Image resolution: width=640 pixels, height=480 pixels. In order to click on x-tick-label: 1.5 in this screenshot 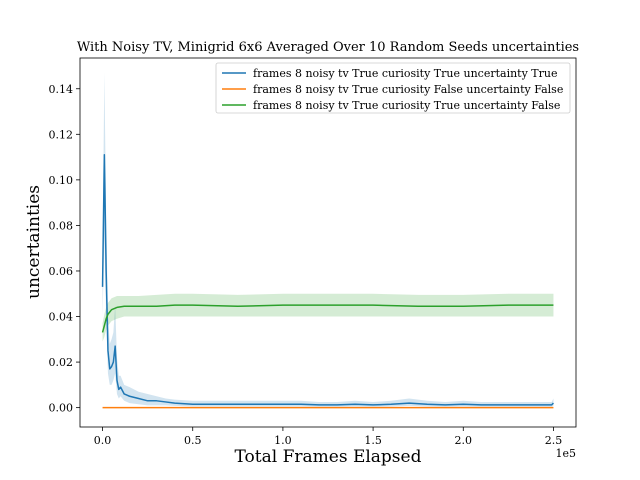, I will do `click(373, 440)`.